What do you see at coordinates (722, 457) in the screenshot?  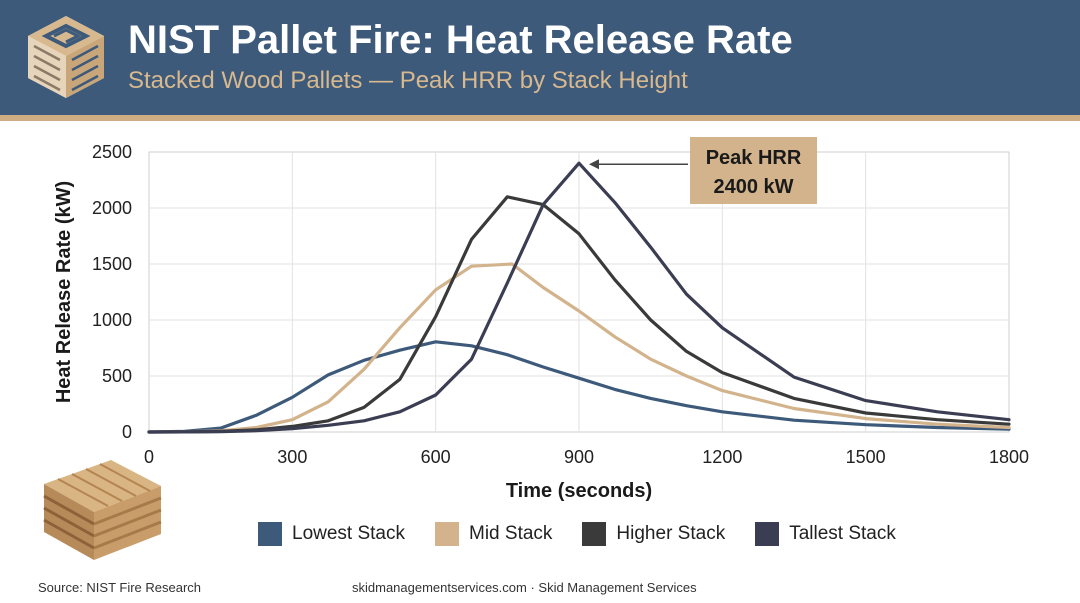 I see `x-tick-label: 1200` at bounding box center [722, 457].